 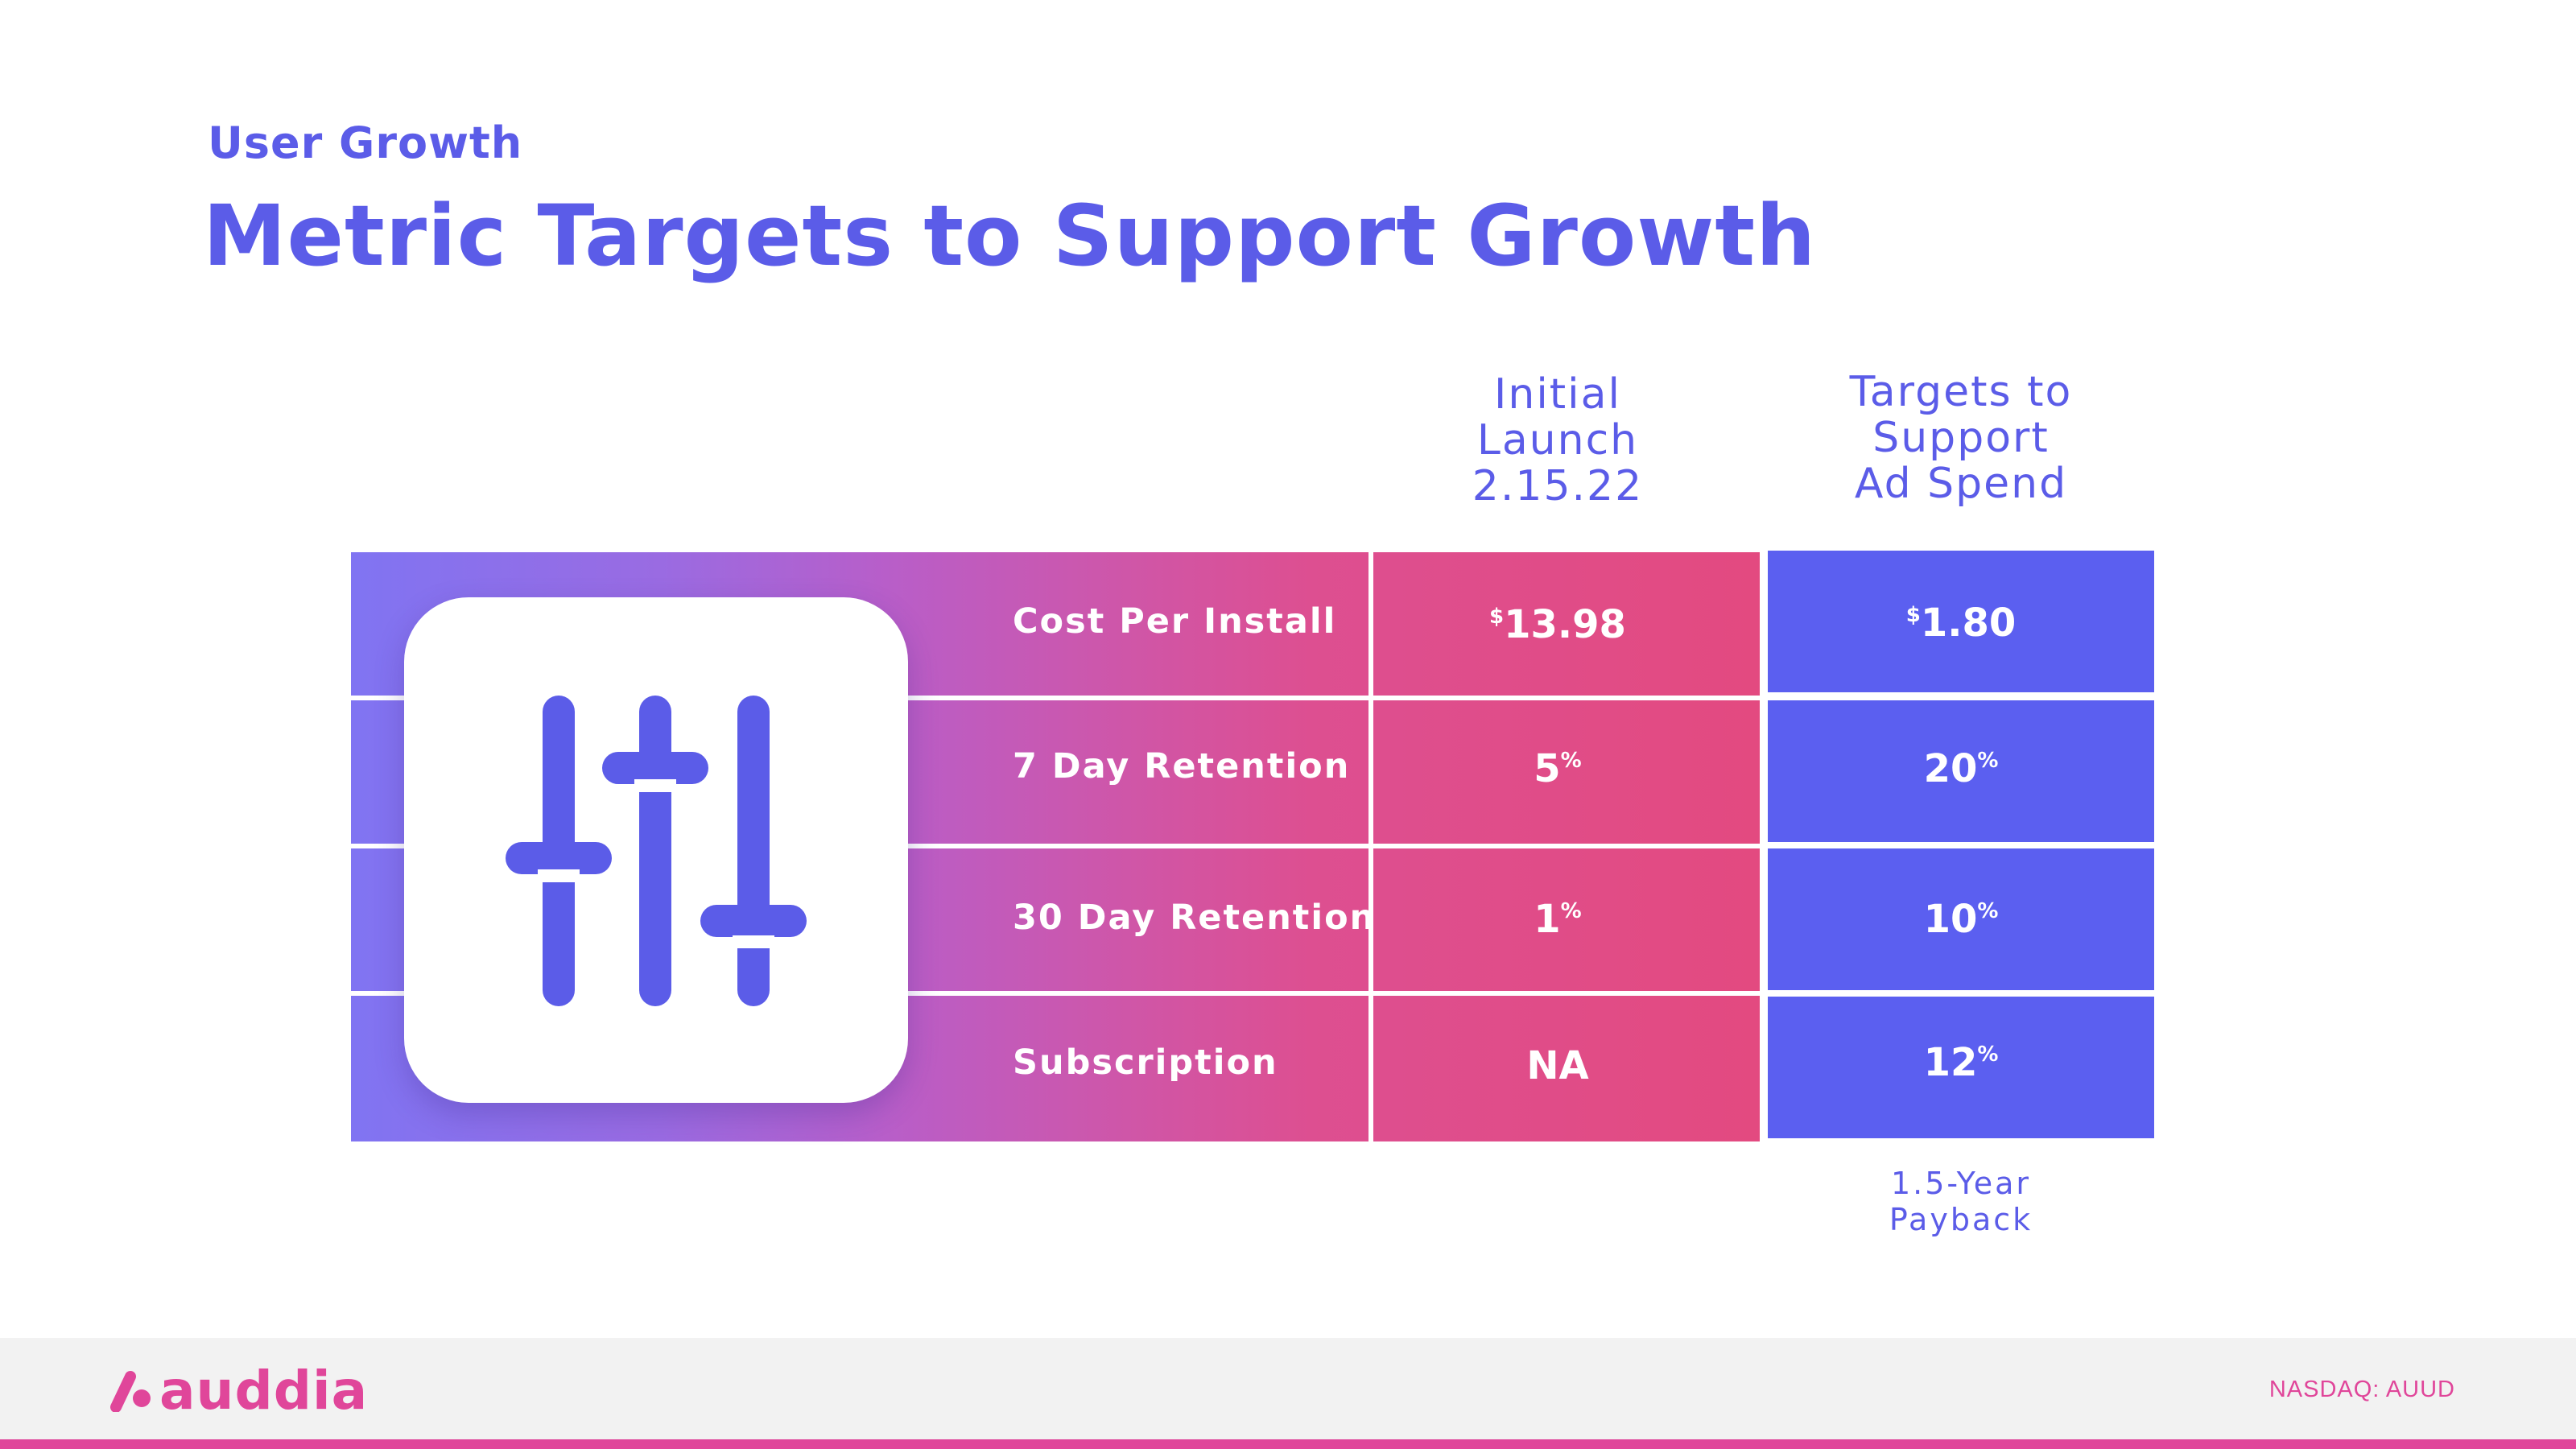 I want to click on value-number: 1, so click(x=1547, y=919).